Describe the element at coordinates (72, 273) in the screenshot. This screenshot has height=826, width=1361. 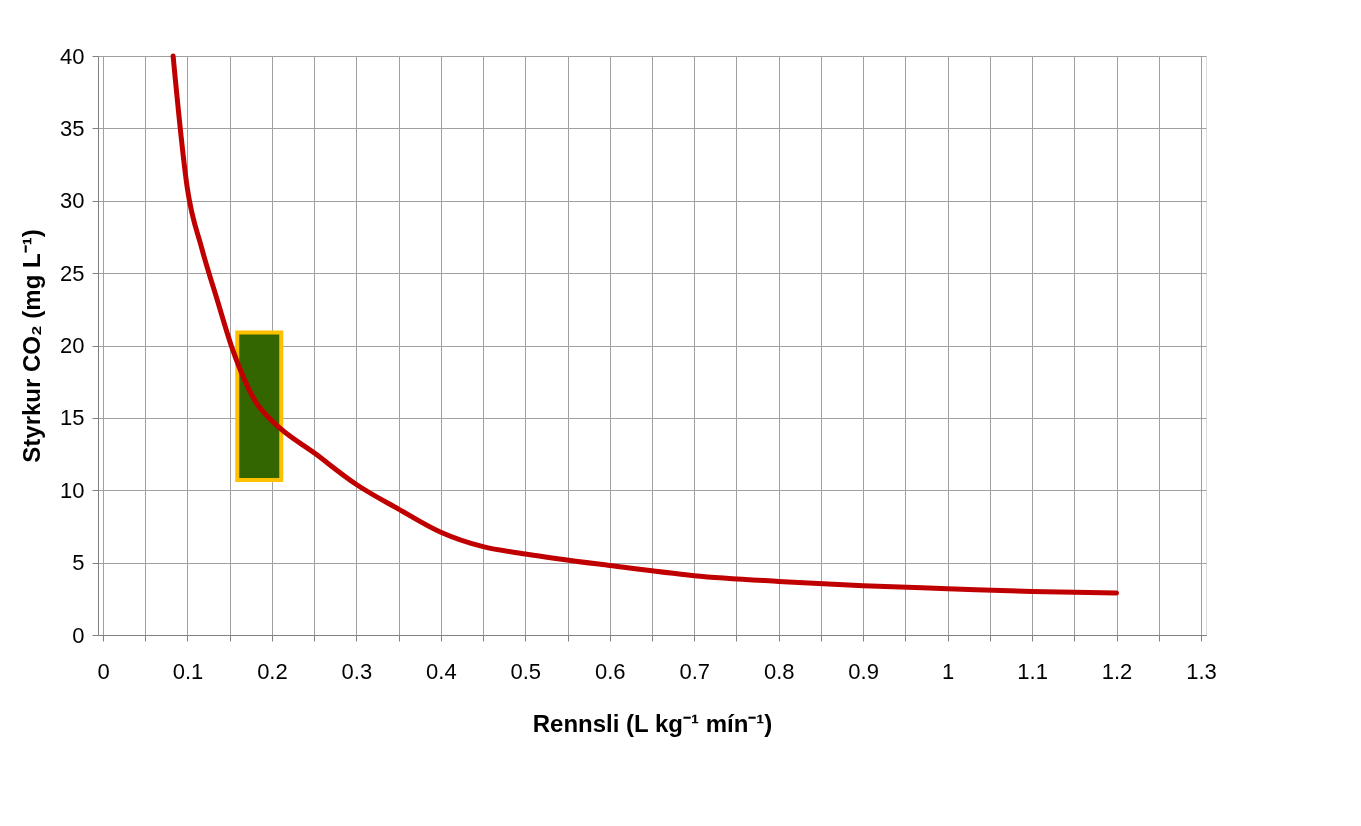
I see `y-tick-label: 25` at that location.